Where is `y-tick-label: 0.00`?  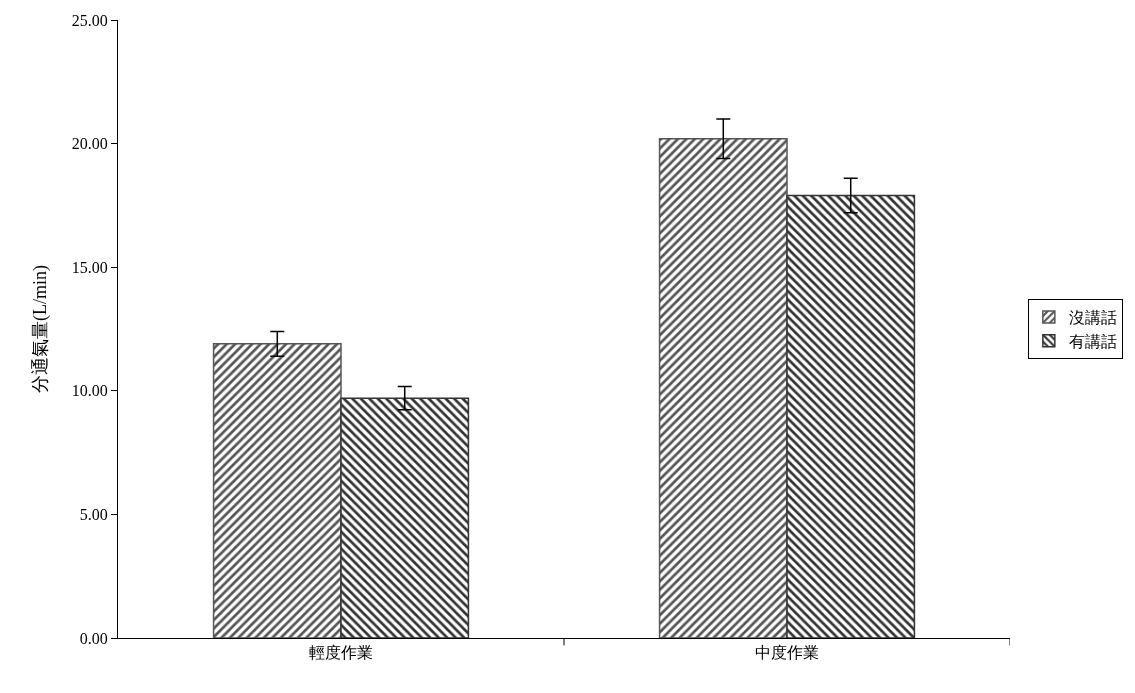 y-tick-label: 0.00 is located at coordinates (93, 638).